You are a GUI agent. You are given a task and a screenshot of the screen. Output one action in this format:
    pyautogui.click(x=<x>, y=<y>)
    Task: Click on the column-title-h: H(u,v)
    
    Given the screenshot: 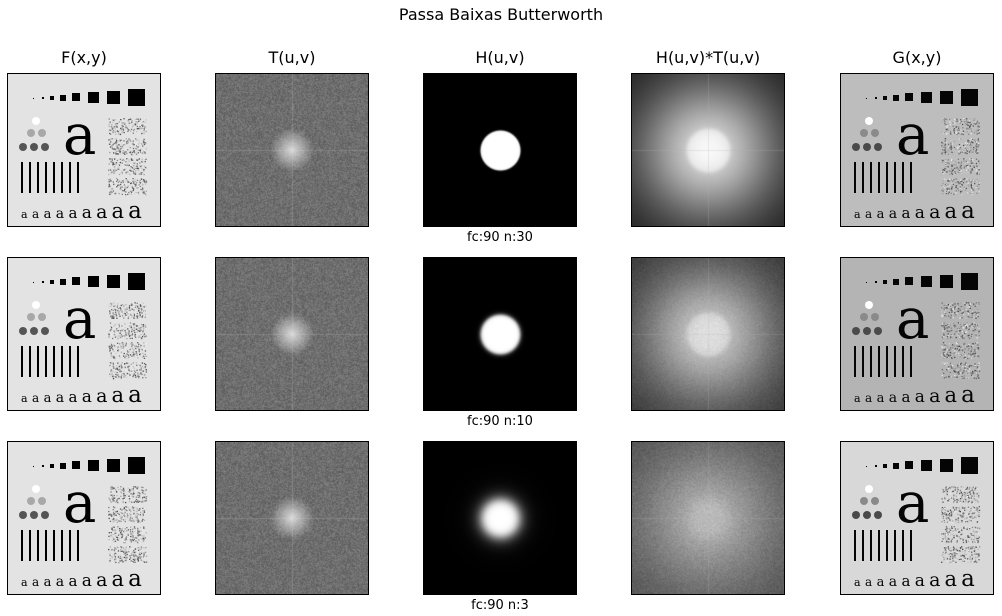 What is the action you would take?
    pyautogui.click(x=500, y=57)
    